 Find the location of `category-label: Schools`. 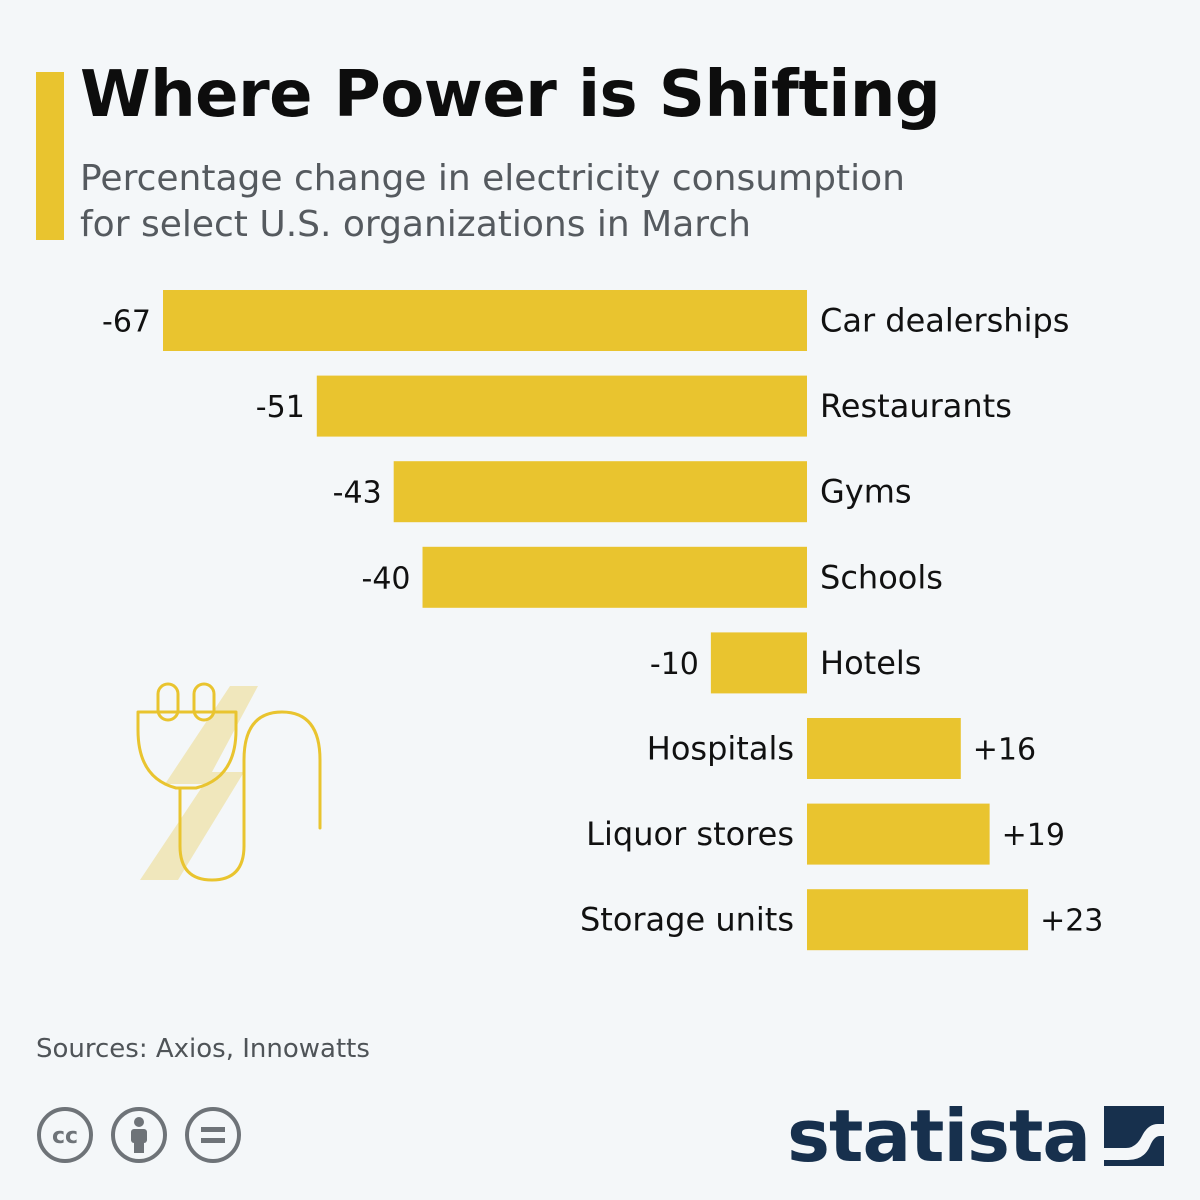

category-label: Schools is located at coordinates (881, 577).